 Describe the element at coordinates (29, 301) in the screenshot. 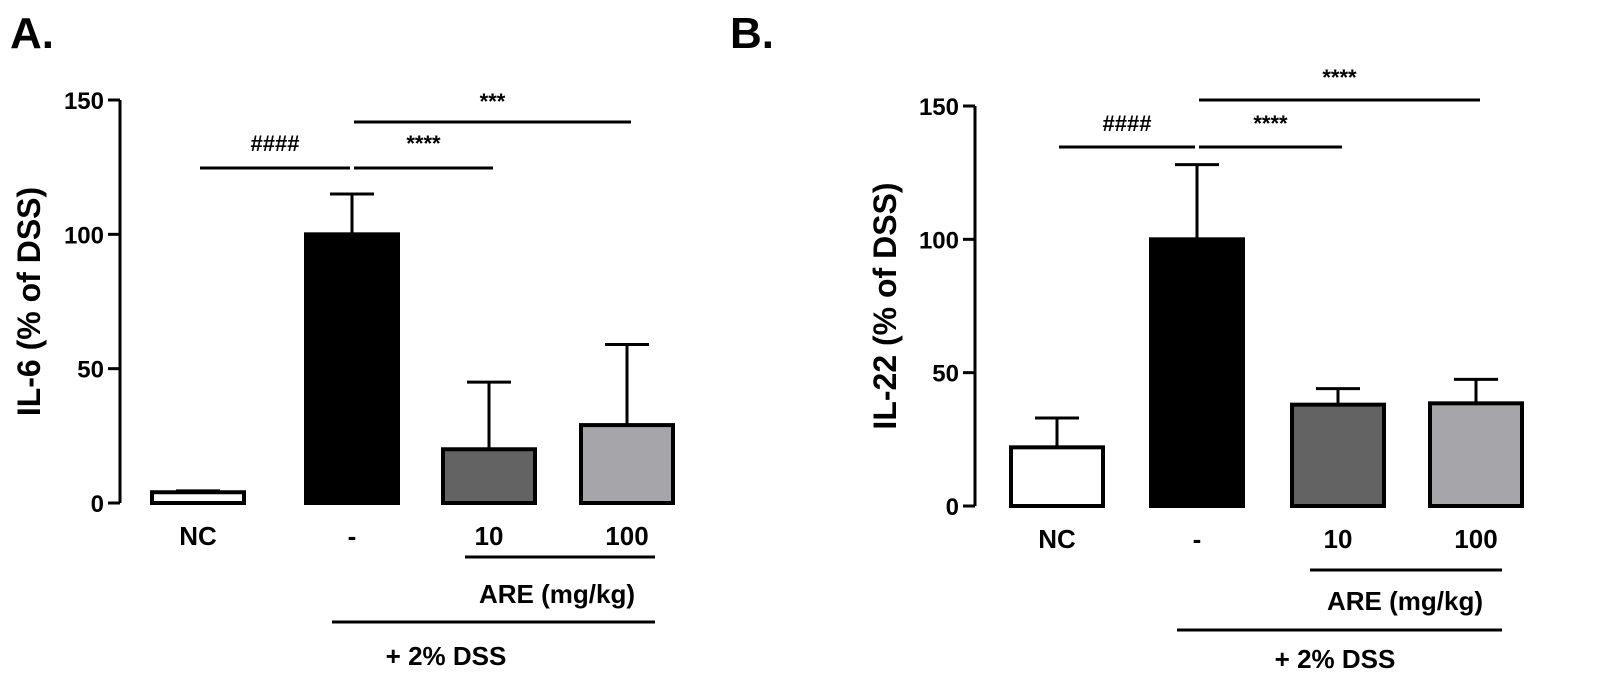

I see `y-axis-label: IL-6 (% of DSS)` at that location.